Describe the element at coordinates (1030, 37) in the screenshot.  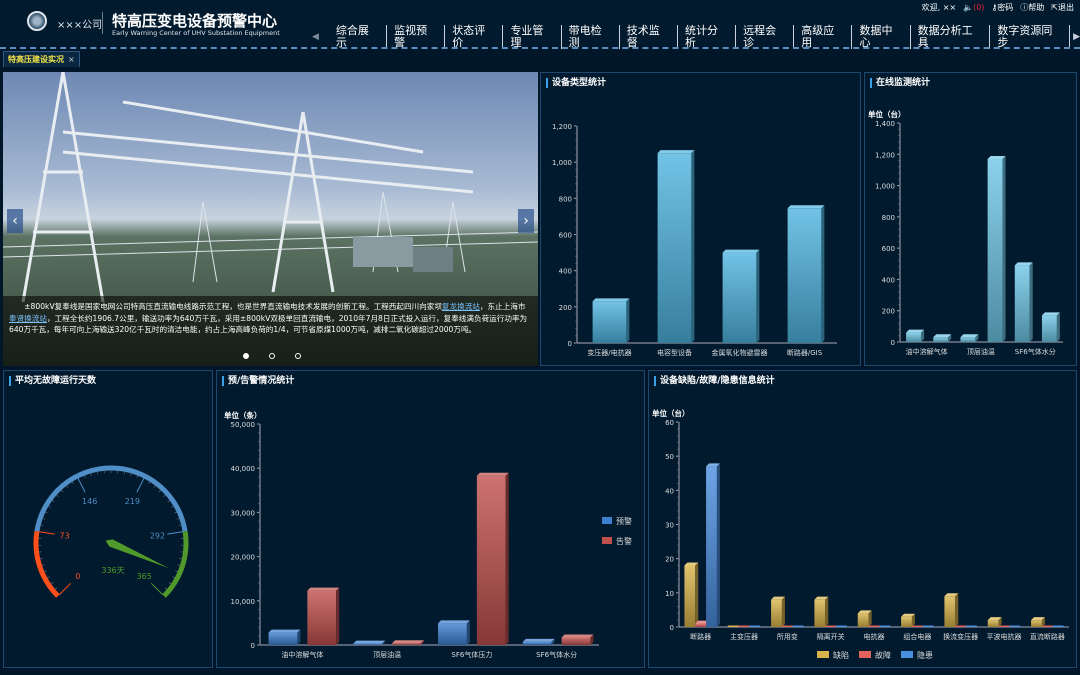
I see `nav-item: 数字资源同步` at that location.